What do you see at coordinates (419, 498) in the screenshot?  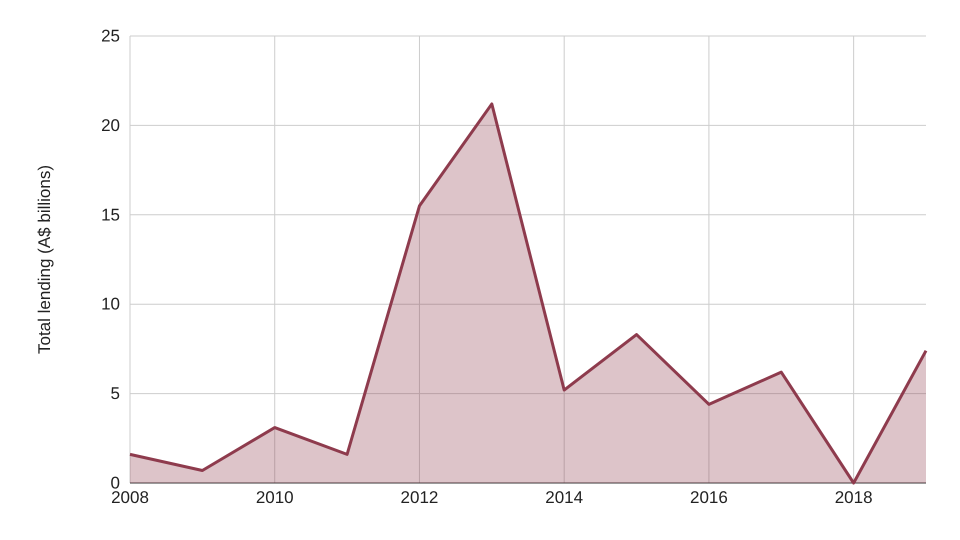 I see `x-tick-label: 2012` at bounding box center [419, 498].